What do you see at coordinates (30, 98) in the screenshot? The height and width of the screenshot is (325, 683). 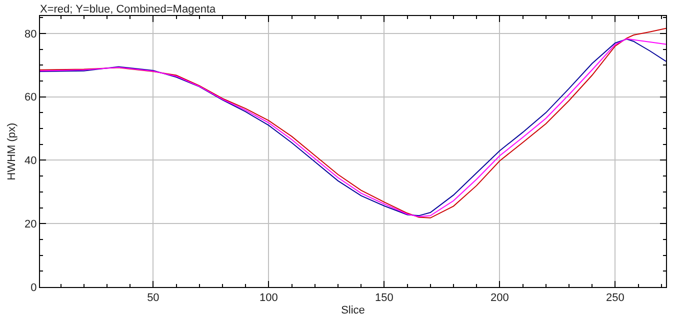 I see `y-tick-label: 60` at bounding box center [30, 98].